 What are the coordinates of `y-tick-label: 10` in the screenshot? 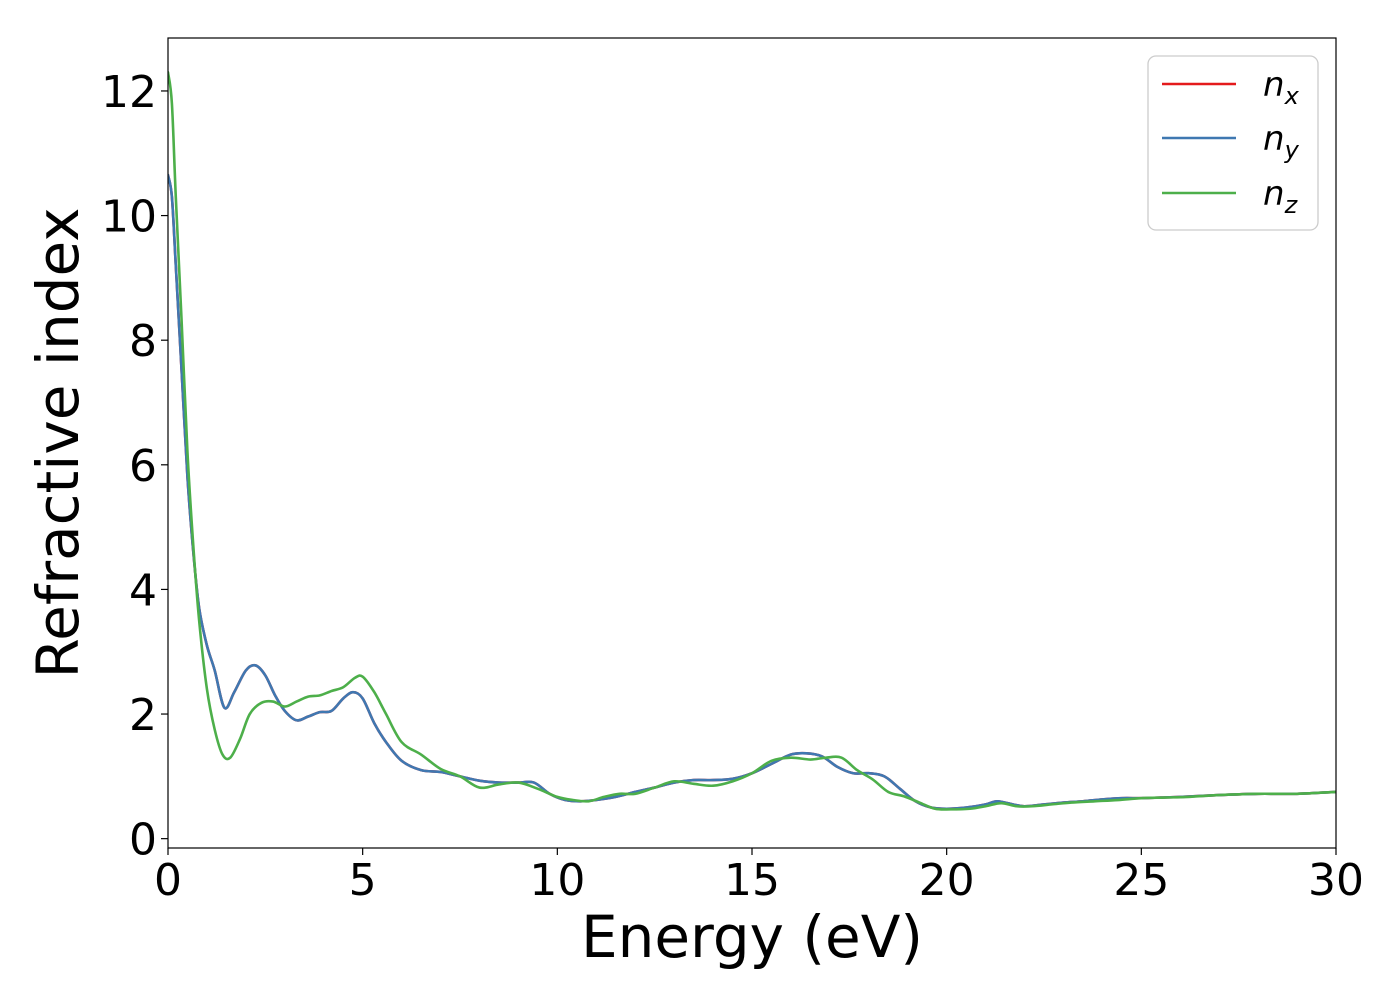 It's located at (129, 217).